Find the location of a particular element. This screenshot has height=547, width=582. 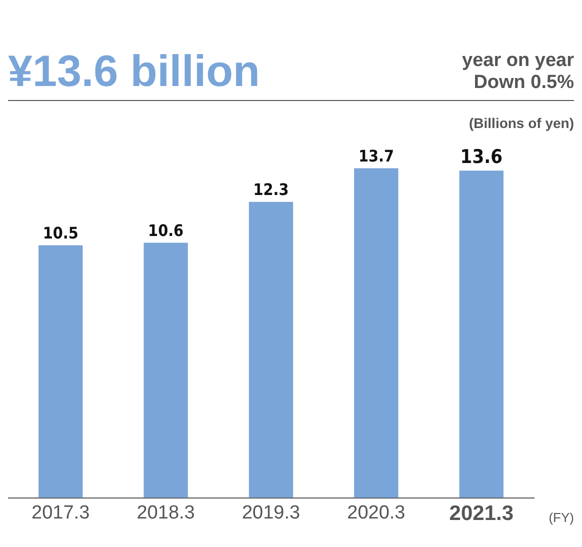

x-tick-label: 2017.3 is located at coordinates (61, 513).